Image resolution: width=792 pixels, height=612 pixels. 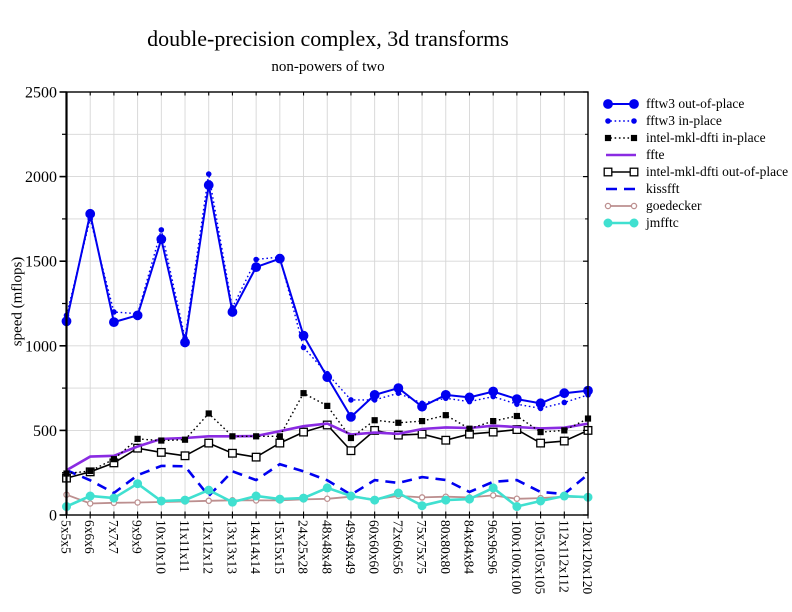 What do you see at coordinates (184, 546) in the screenshot?
I see `x-tick-label: 11x11x11` at bounding box center [184, 546].